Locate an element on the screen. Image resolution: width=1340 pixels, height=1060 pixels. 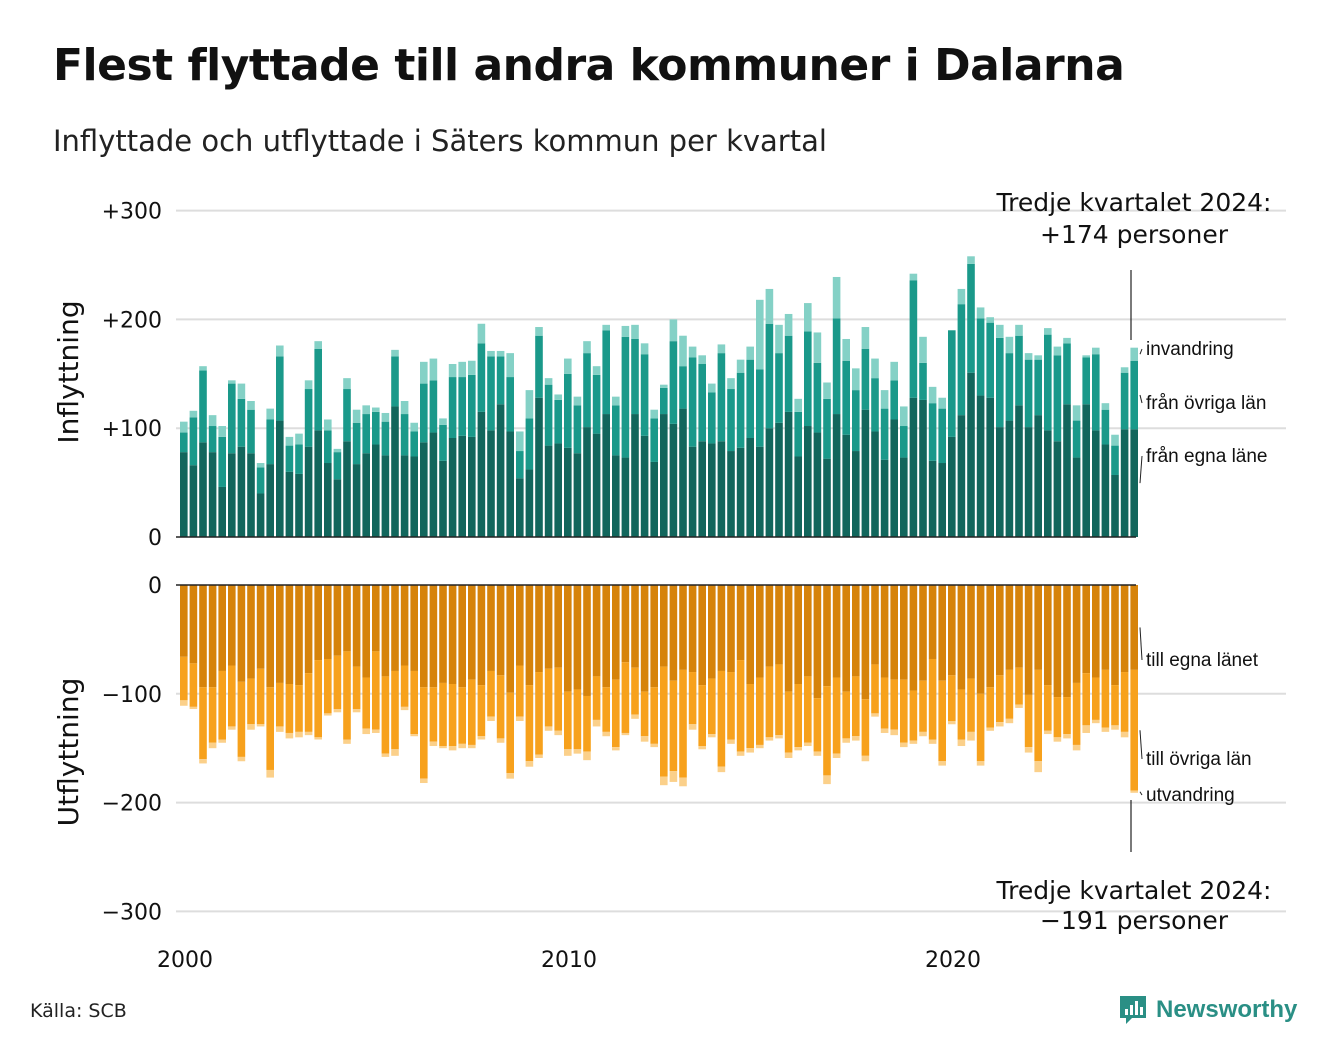
annotation-out-line1: Tredje kvartalet 2024: is located at coordinates (1134, 890).